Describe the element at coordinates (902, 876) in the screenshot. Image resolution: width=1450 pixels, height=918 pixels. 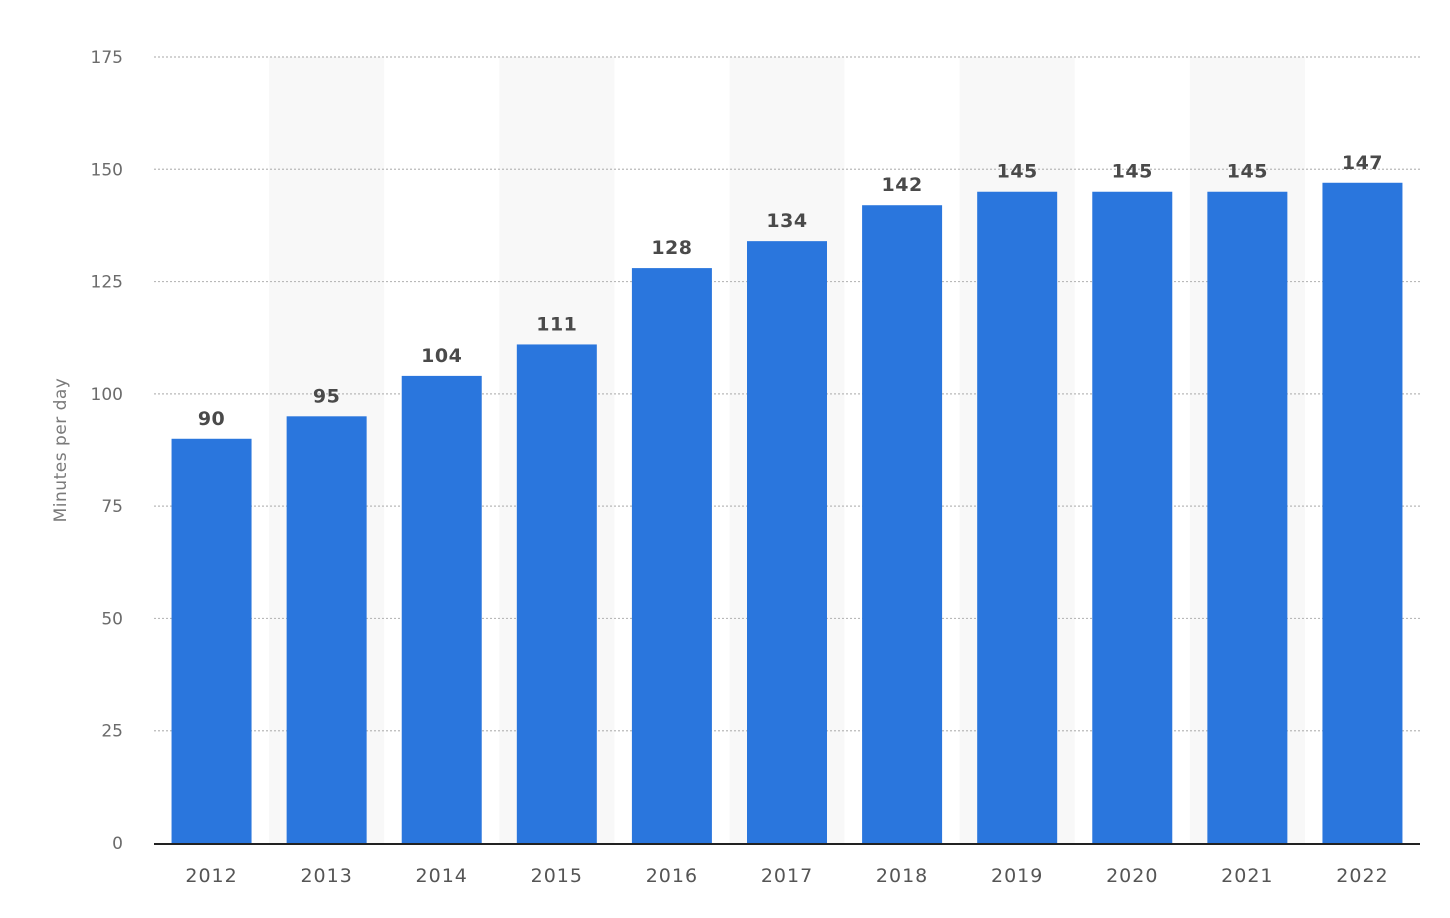
I see `x-tick-label-2018: 2018` at that location.